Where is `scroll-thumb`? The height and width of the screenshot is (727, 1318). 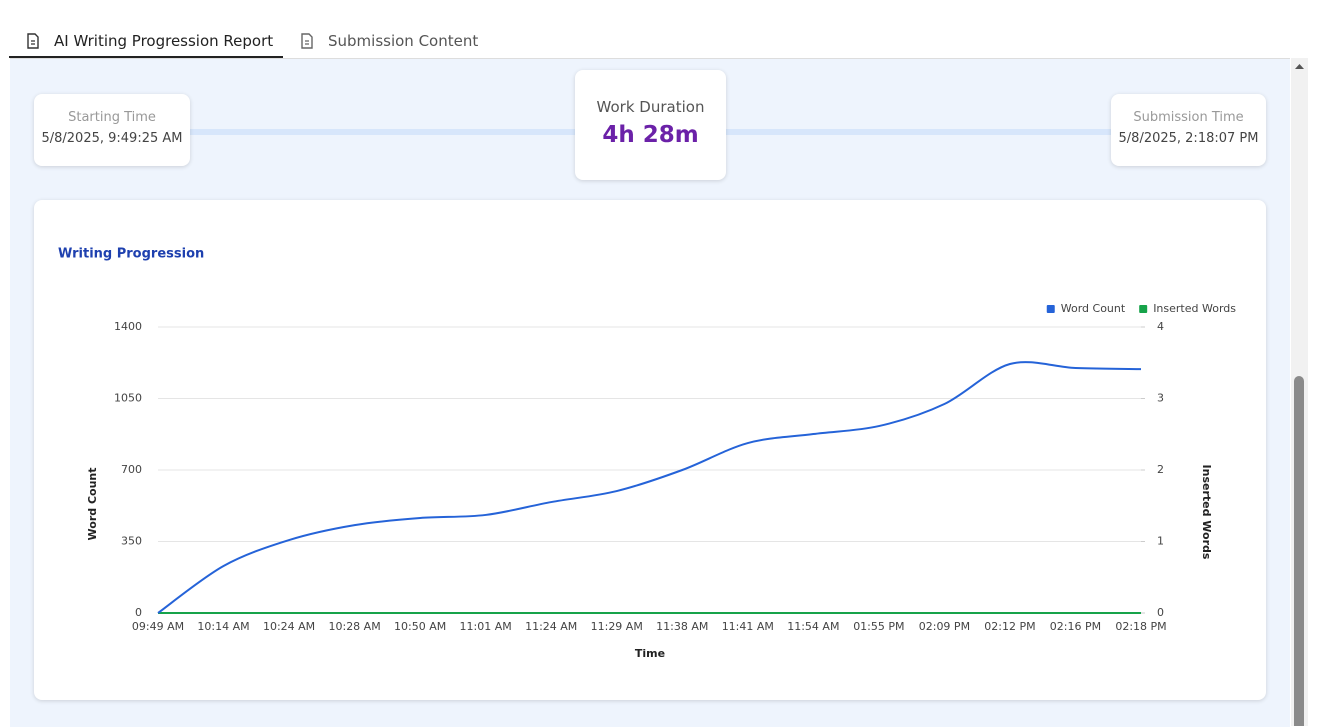 scroll-thumb is located at coordinates (1299, 551).